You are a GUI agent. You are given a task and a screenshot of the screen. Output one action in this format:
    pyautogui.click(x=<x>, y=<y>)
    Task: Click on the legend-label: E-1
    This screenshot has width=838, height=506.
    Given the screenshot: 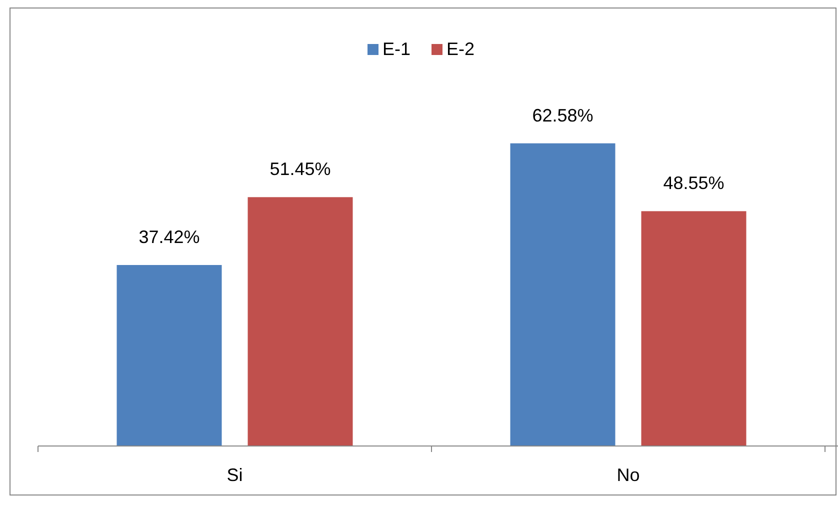 What is the action you would take?
    pyautogui.click(x=396, y=49)
    